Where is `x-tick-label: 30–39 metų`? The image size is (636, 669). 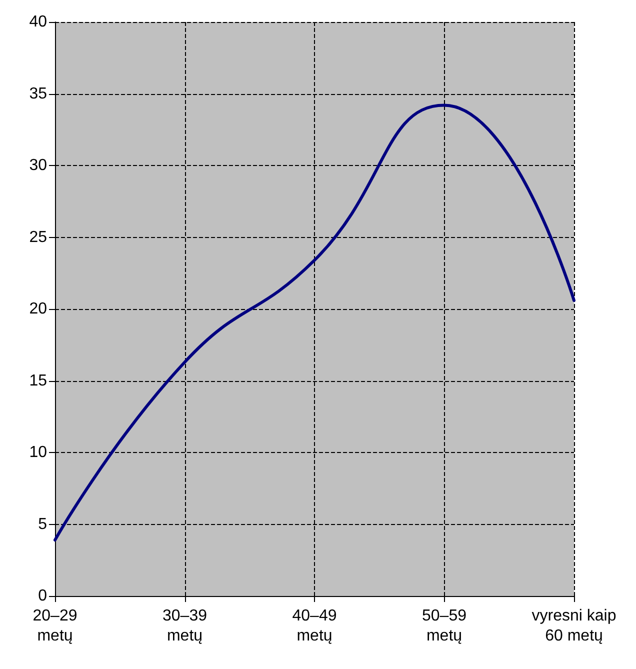 x-tick-label: 30–39 metų is located at coordinates (185, 626).